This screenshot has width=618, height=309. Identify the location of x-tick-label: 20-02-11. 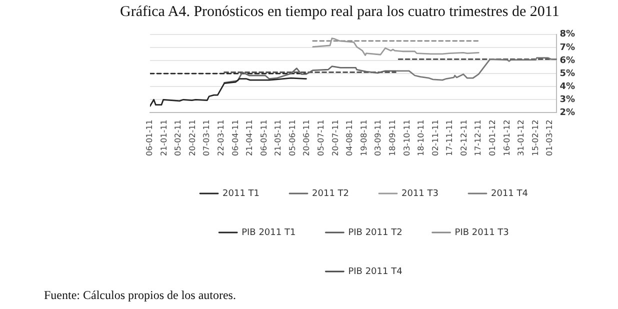
(192, 138).